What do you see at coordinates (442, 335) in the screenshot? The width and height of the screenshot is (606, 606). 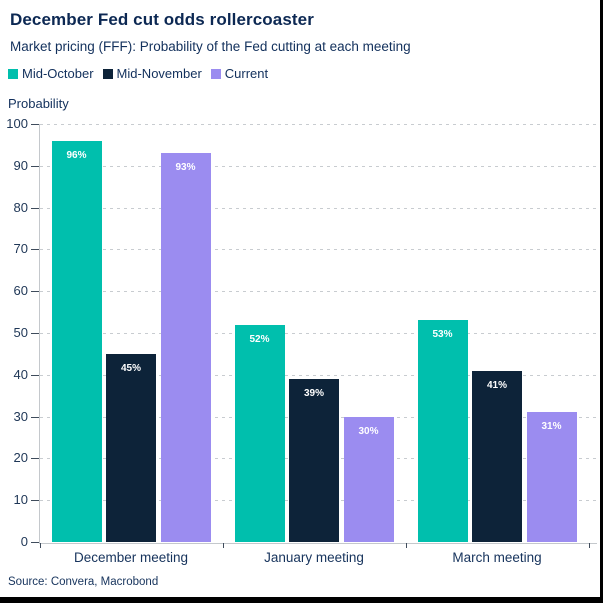 I see `bar-value-label: 53%` at bounding box center [442, 335].